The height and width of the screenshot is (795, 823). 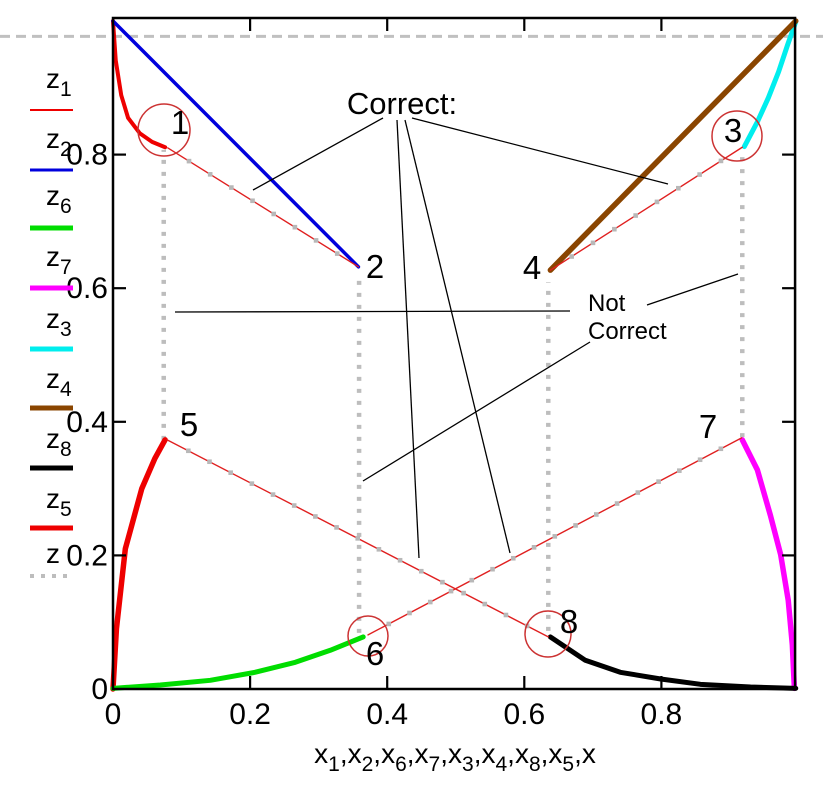 What do you see at coordinates (708, 426) in the screenshot?
I see `number-label-7: 7` at bounding box center [708, 426].